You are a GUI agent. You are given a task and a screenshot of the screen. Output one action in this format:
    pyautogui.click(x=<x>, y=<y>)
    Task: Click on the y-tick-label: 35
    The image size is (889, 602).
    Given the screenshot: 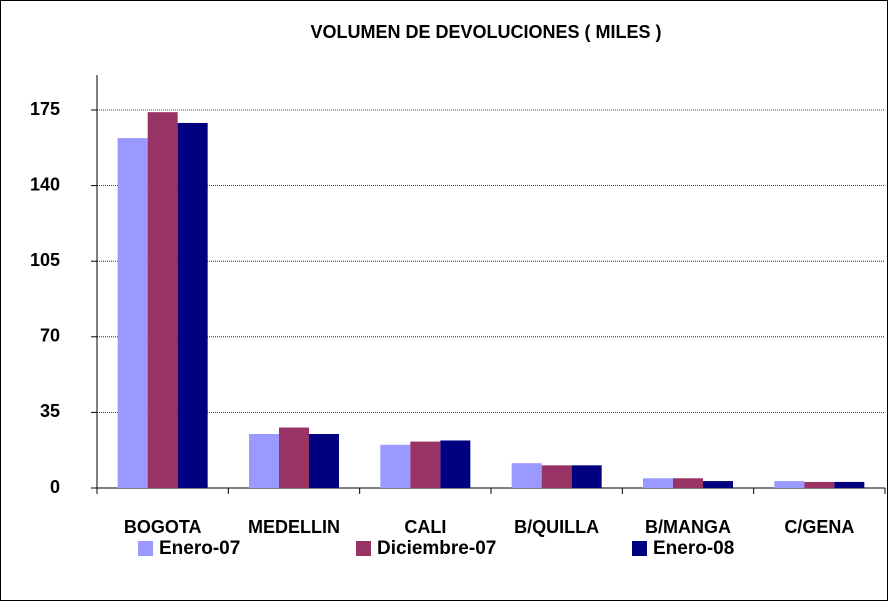 What is the action you would take?
    pyautogui.click(x=50, y=411)
    